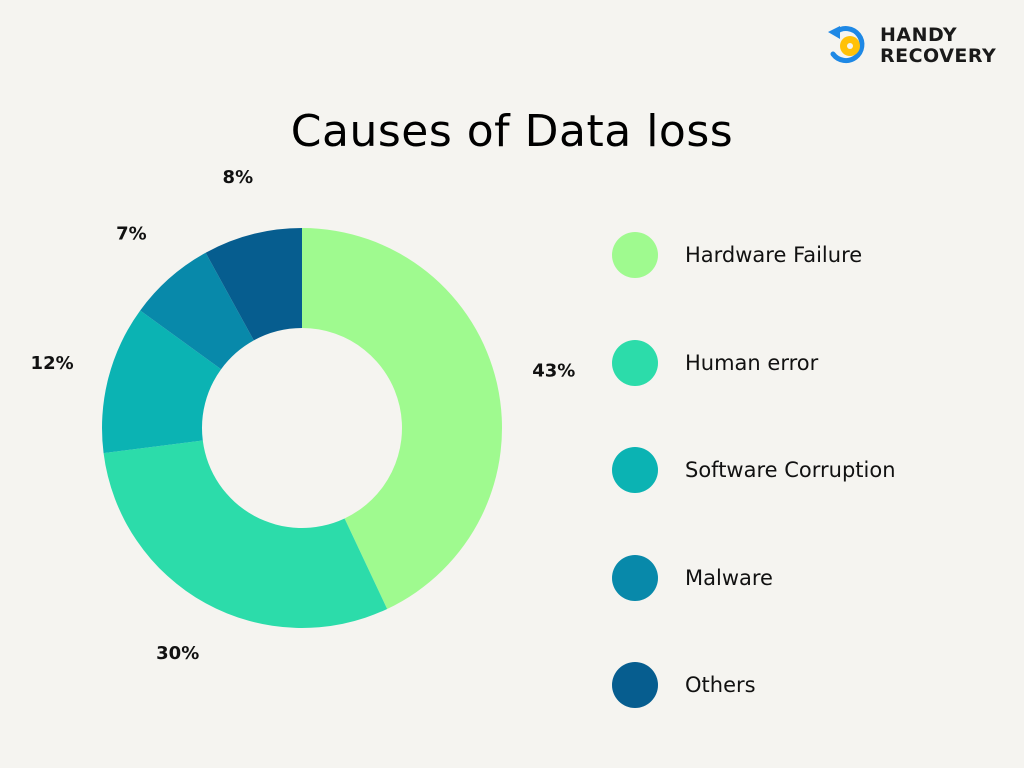 The width and height of the screenshot is (1024, 768). I want to click on legend-item-software-corruption: Software Corruption, so click(754, 470).